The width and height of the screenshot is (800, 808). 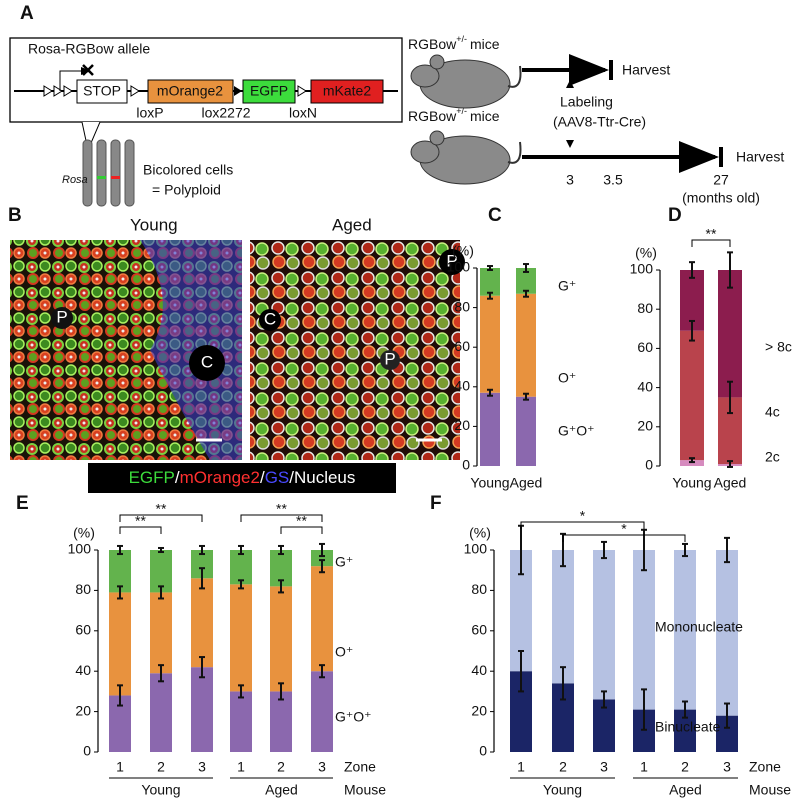 What do you see at coordinates (303, 113) in the screenshot?
I see `lox-site: loxN` at bounding box center [303, 113].